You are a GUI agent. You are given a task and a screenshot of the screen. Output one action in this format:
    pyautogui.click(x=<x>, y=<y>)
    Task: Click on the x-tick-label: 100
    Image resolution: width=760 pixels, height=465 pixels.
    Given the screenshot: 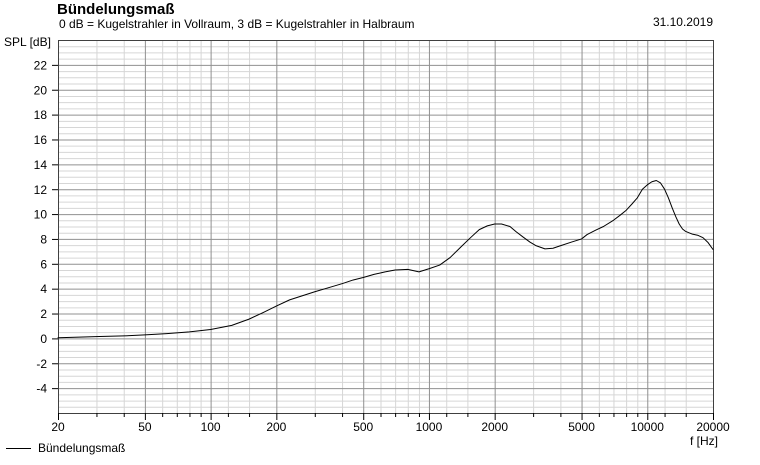 What is the action you would take?
    pyautogui.click(x=211, y=427)
    